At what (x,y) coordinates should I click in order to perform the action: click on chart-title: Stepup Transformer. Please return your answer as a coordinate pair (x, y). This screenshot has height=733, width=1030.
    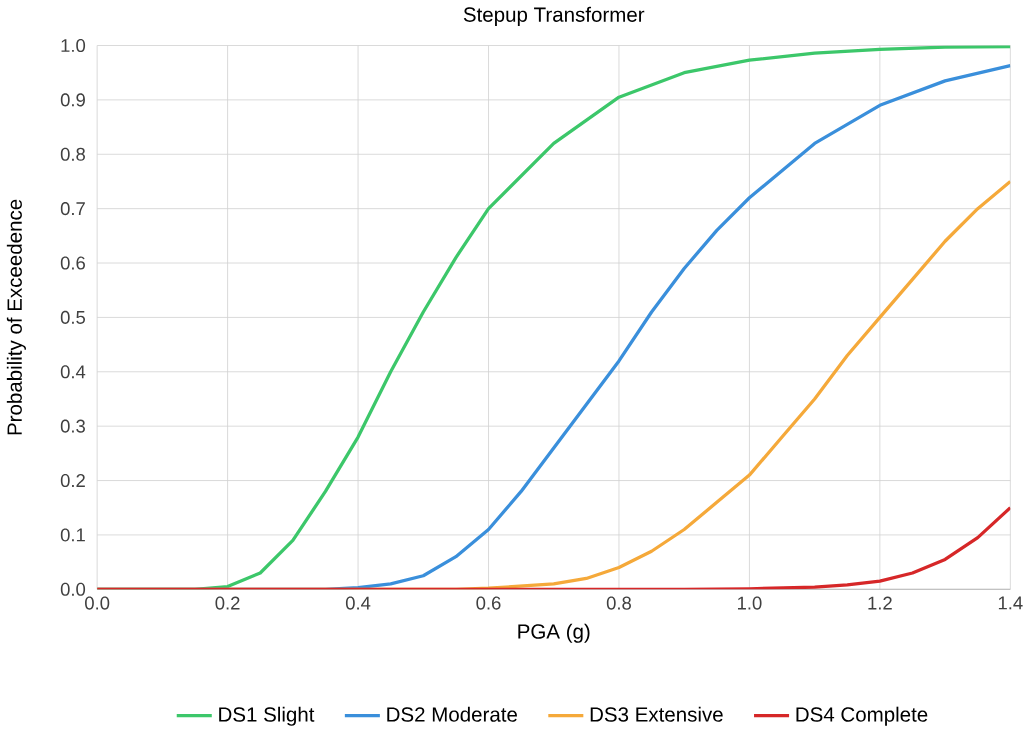
    Looking at the image, I should click on (554, 16).